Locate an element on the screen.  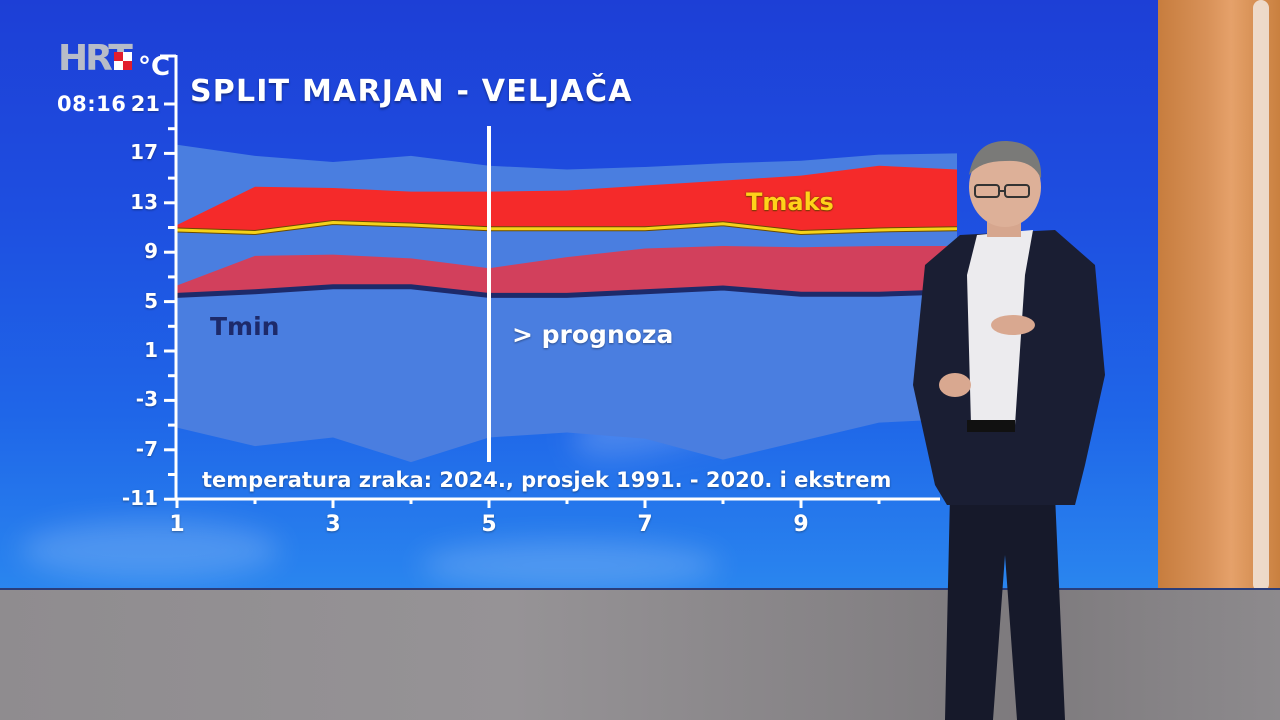
tmin-label: Tmin is located at coordinates (245, 326).